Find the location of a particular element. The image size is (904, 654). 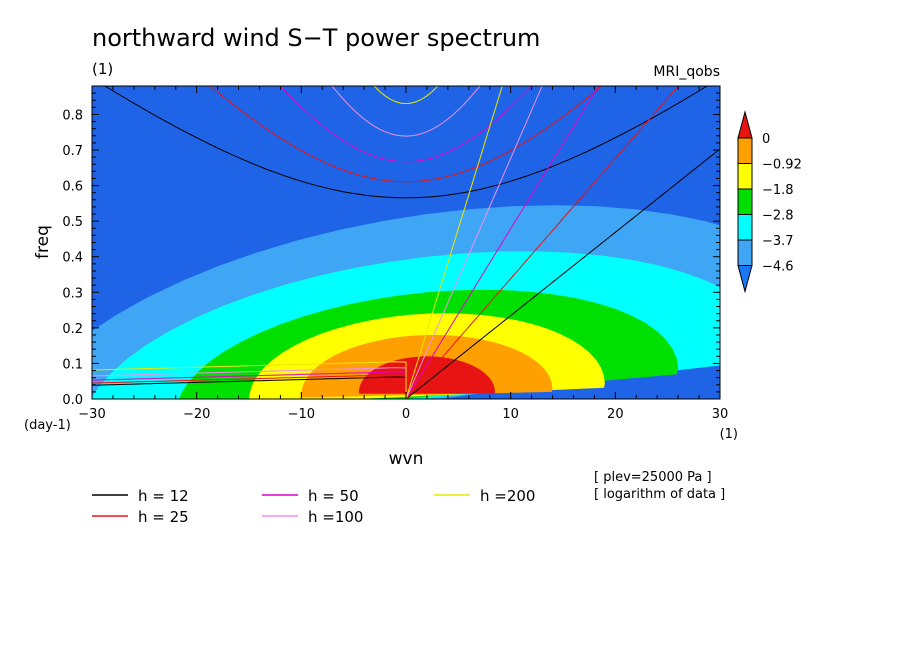

dispersion-curve-50-rossby is located at coordinates (249, 385).